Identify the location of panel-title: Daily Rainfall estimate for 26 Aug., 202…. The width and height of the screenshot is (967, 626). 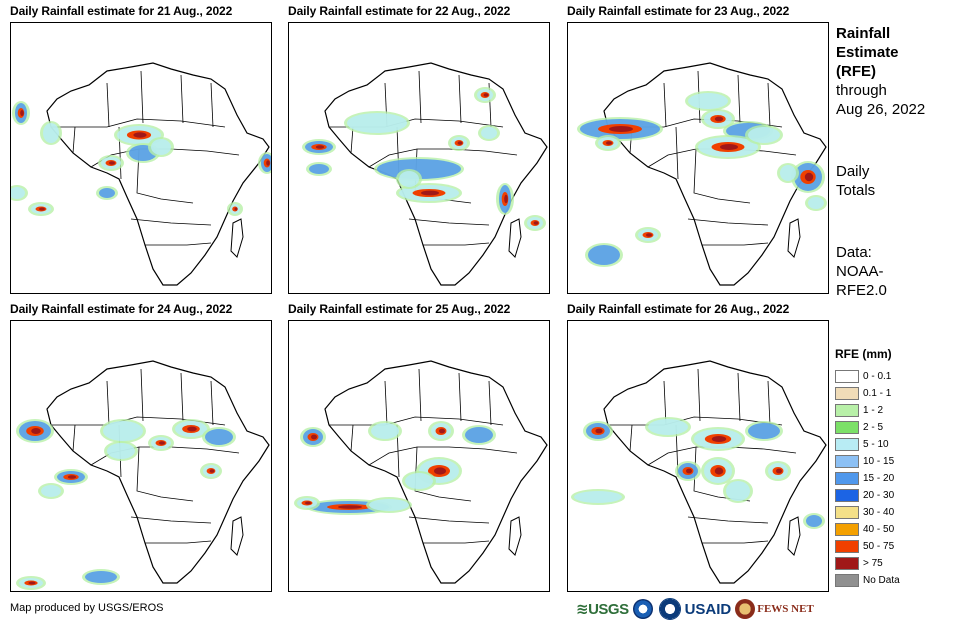
(678, 309).